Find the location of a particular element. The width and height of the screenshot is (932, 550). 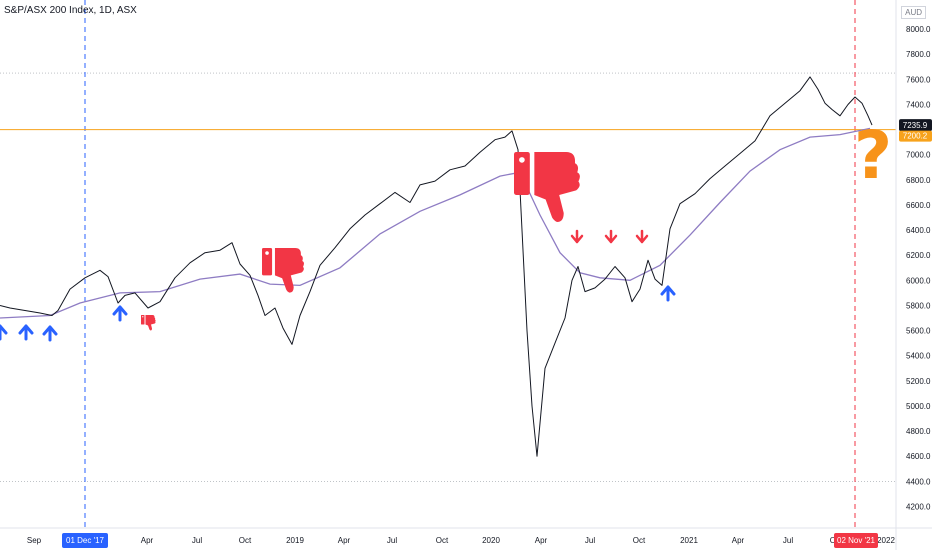

date-badge-red-label: 02 Nov '21 is located at coordinates (856, 540).